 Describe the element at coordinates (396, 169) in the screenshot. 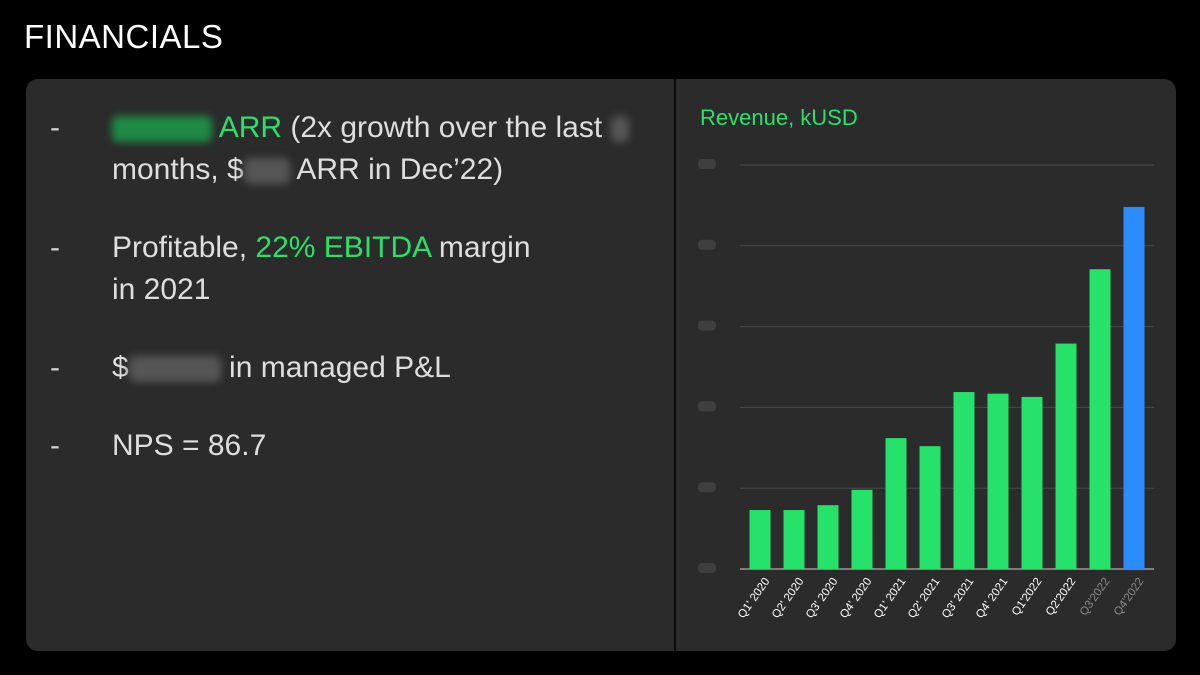

I see `arr-line2-b: ARR in Dec’22)` at that location.